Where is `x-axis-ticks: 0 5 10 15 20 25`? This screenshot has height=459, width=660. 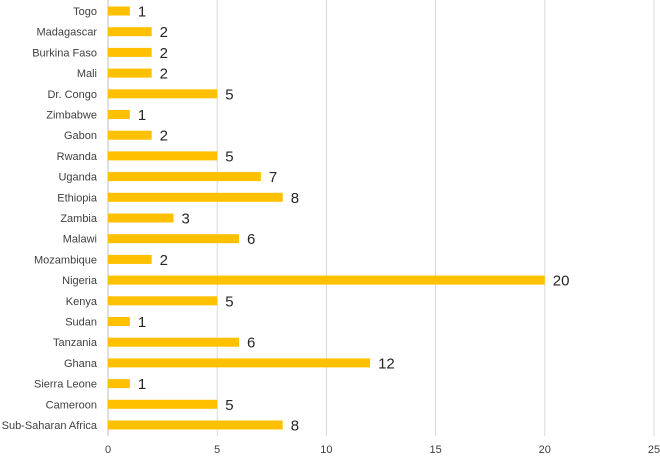 x-axis-ticks: 0 5 10 15 20 25 is located at coordinates (382, 450).